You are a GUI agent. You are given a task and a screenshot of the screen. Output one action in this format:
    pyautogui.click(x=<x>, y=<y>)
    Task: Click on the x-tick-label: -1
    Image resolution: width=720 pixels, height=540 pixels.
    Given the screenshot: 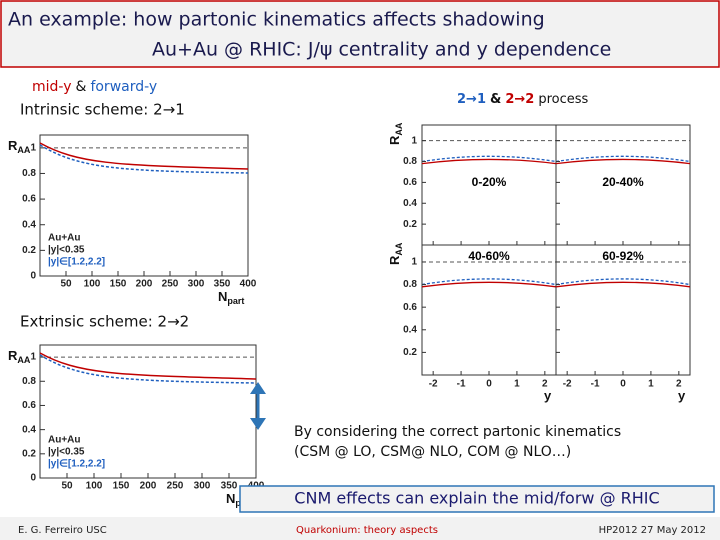 What is the action you would take?
    pyautogui.click(x=461, y=384)
    